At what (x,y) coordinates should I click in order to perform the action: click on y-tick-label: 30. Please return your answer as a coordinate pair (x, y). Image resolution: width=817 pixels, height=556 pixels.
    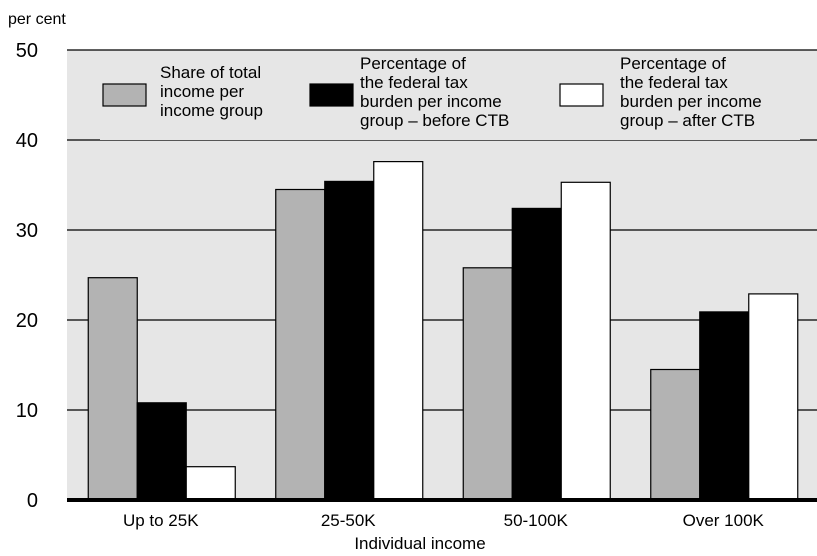
    Looking at the image, I should click on (27, 231).